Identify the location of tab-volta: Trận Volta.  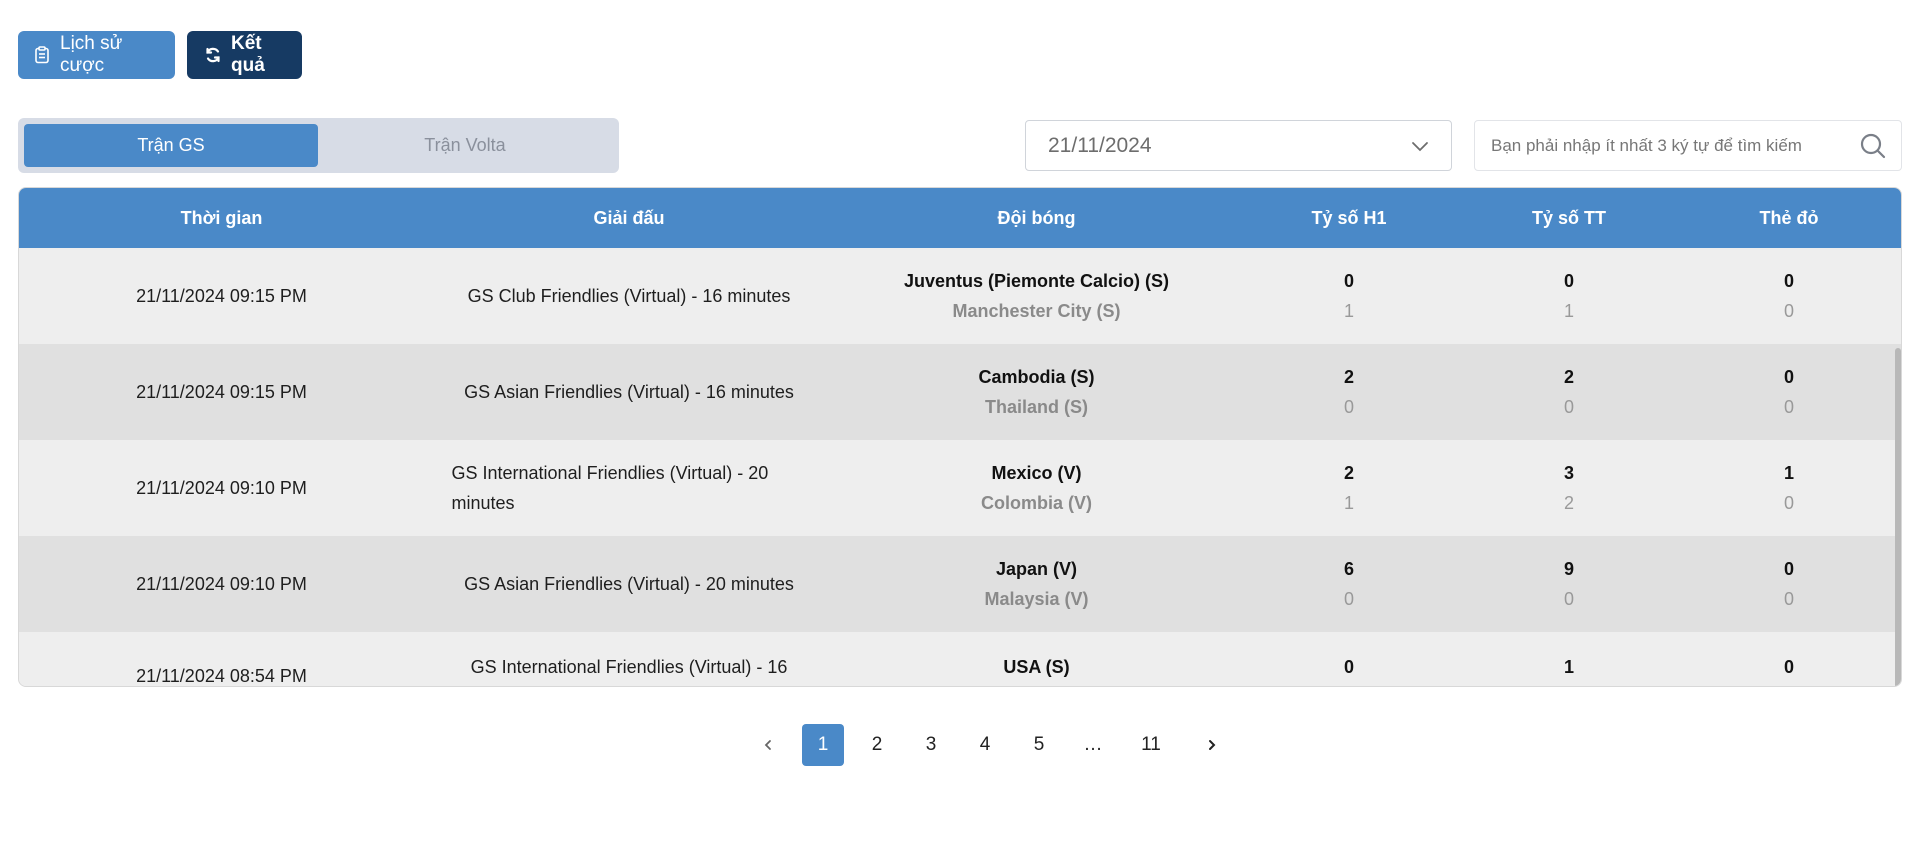
(465, 145).